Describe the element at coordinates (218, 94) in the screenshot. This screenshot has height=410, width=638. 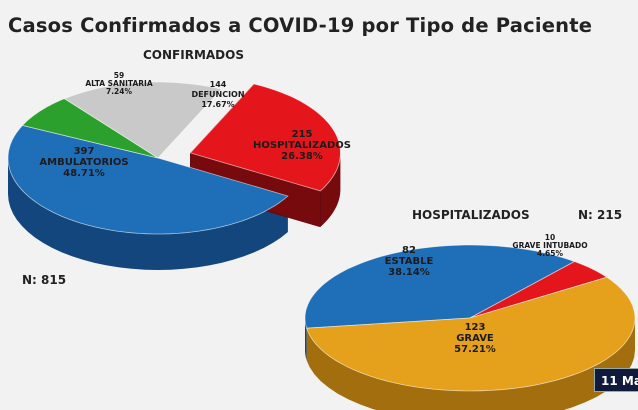
I see `slice-label-defuncion: 144 DEFUNCION 17.67%` at that location.